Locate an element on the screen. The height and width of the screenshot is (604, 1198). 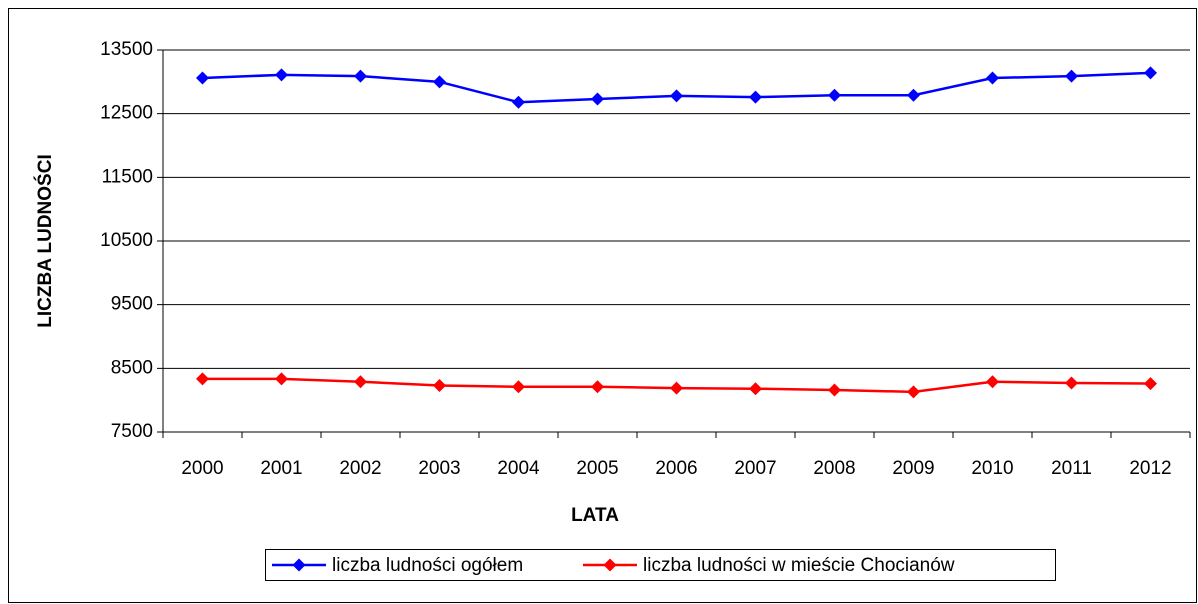
x-tick-label: 2001 is located at coordinates (281, 468).